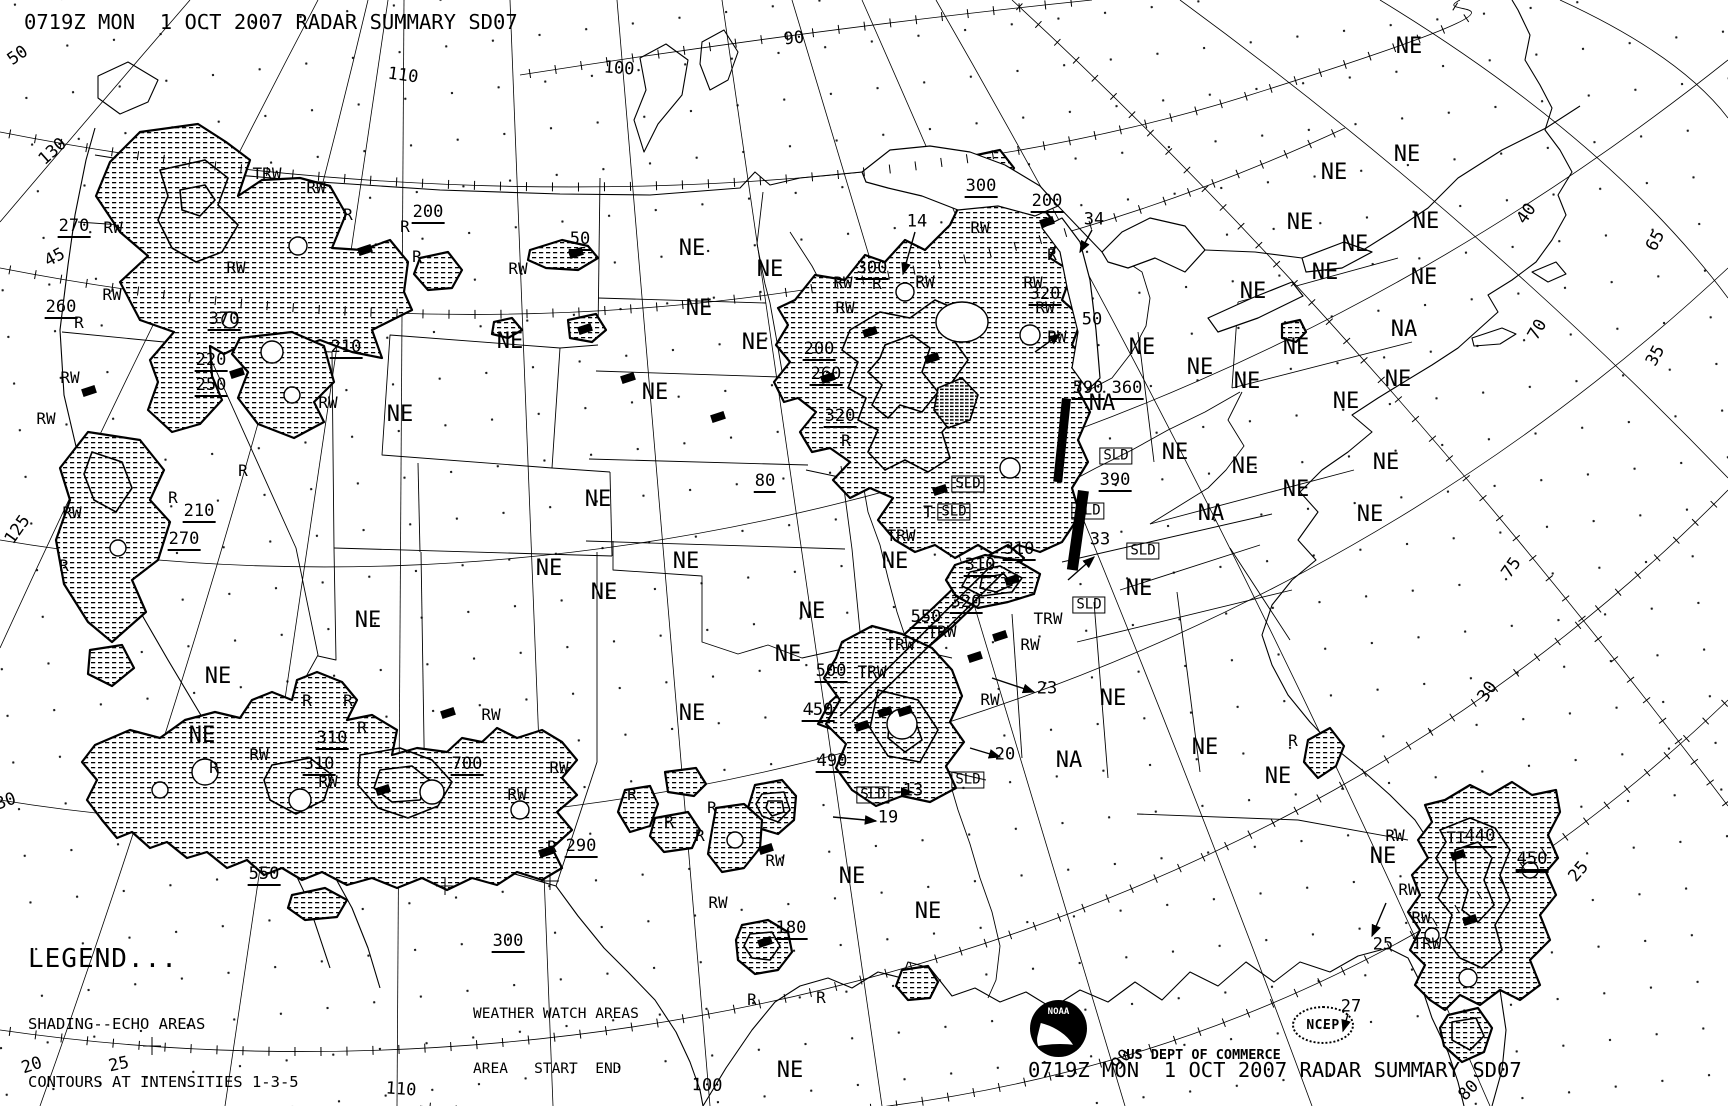 The height and width of the screenshot is (1106, 1728). Describe the element at coordinates (1058, 1028) in the screenshot. I see `noaa-logo: NOAA` at that location.